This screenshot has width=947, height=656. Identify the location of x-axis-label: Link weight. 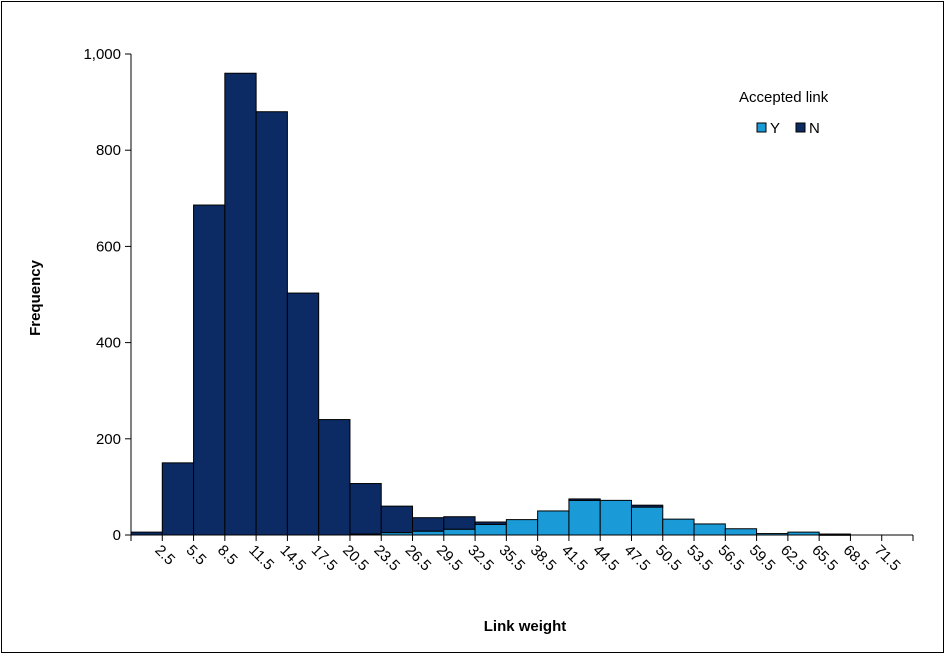
(525, 626).